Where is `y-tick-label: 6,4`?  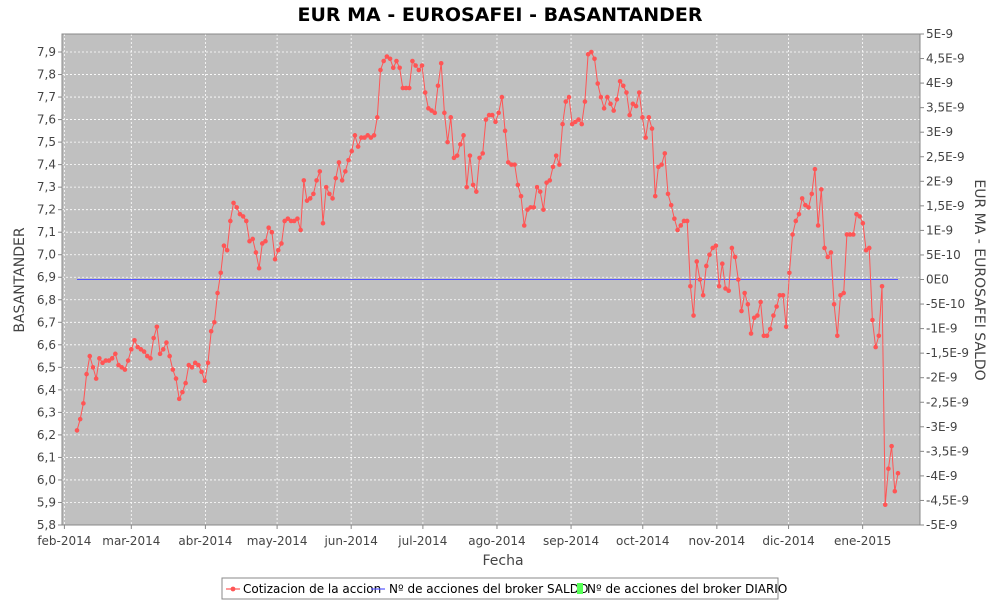
y-tick-label: 6,4 is located at coordinates (46, 390).